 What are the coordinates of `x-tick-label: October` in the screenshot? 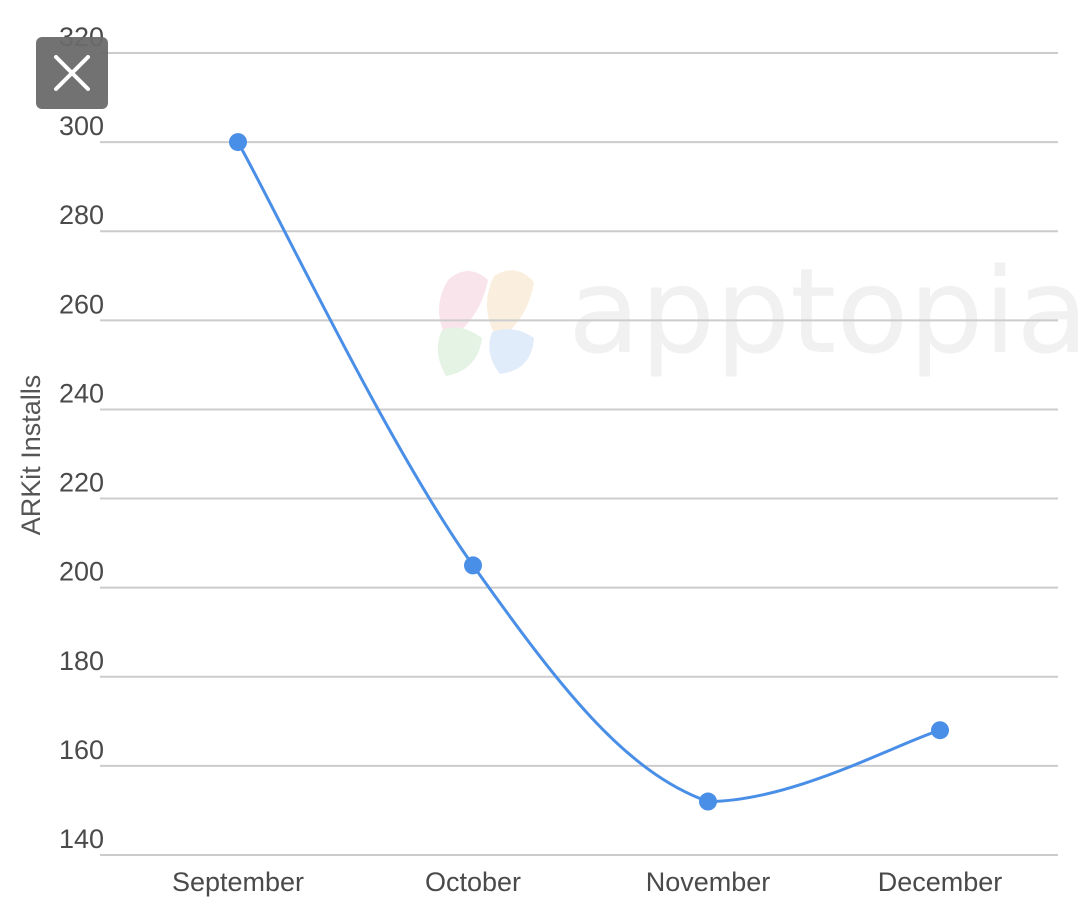 It's located at (473, 882).